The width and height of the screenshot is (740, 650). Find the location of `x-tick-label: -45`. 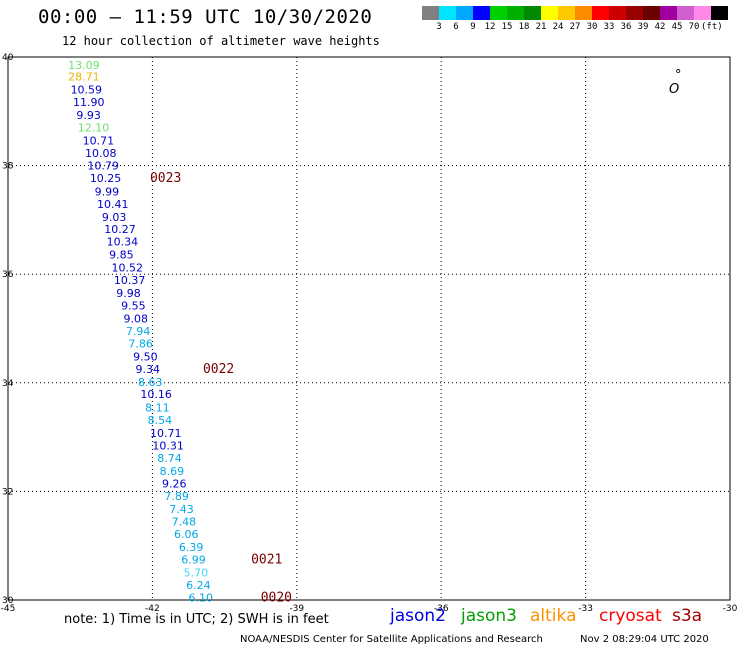

x-tick-label: -45 is located at coordinates (8, 609).